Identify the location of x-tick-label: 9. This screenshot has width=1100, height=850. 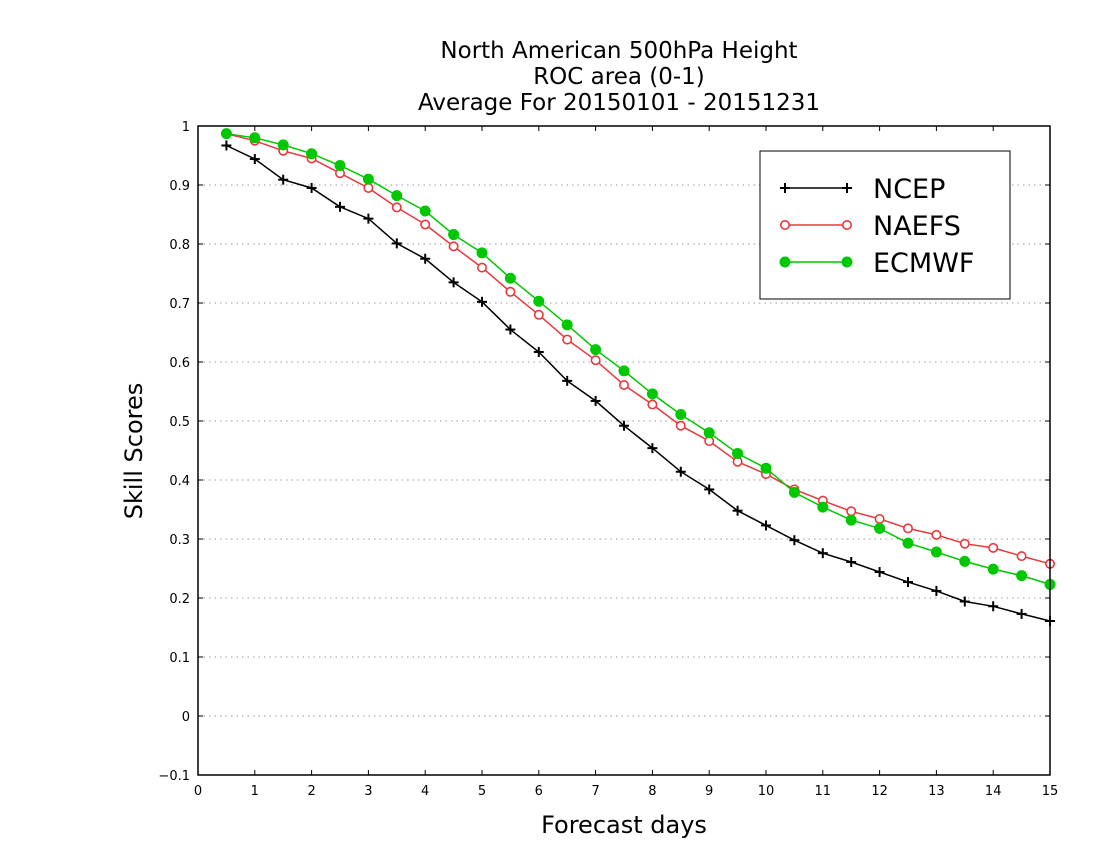
(709, 791).